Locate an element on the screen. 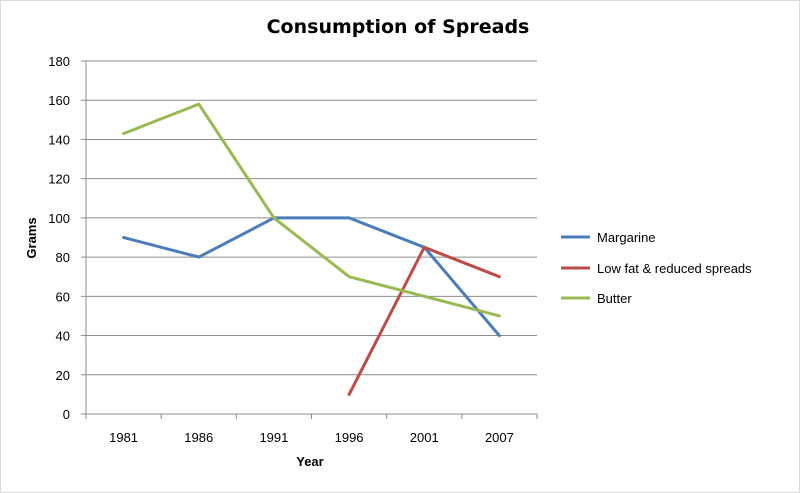 Image resolution: width=800 pixels, height=493 pixels. legend: Margarine Low fat & reduced spreads Butter is located at coordinates (656, 268).